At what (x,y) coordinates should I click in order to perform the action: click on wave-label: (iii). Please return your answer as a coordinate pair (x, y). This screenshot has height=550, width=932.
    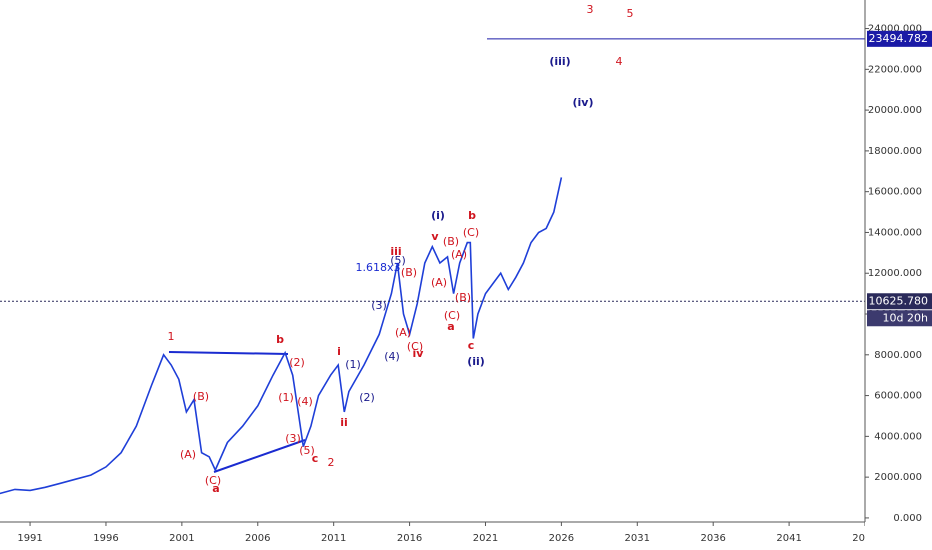
    Looking at the image, I should click on (559, 61).